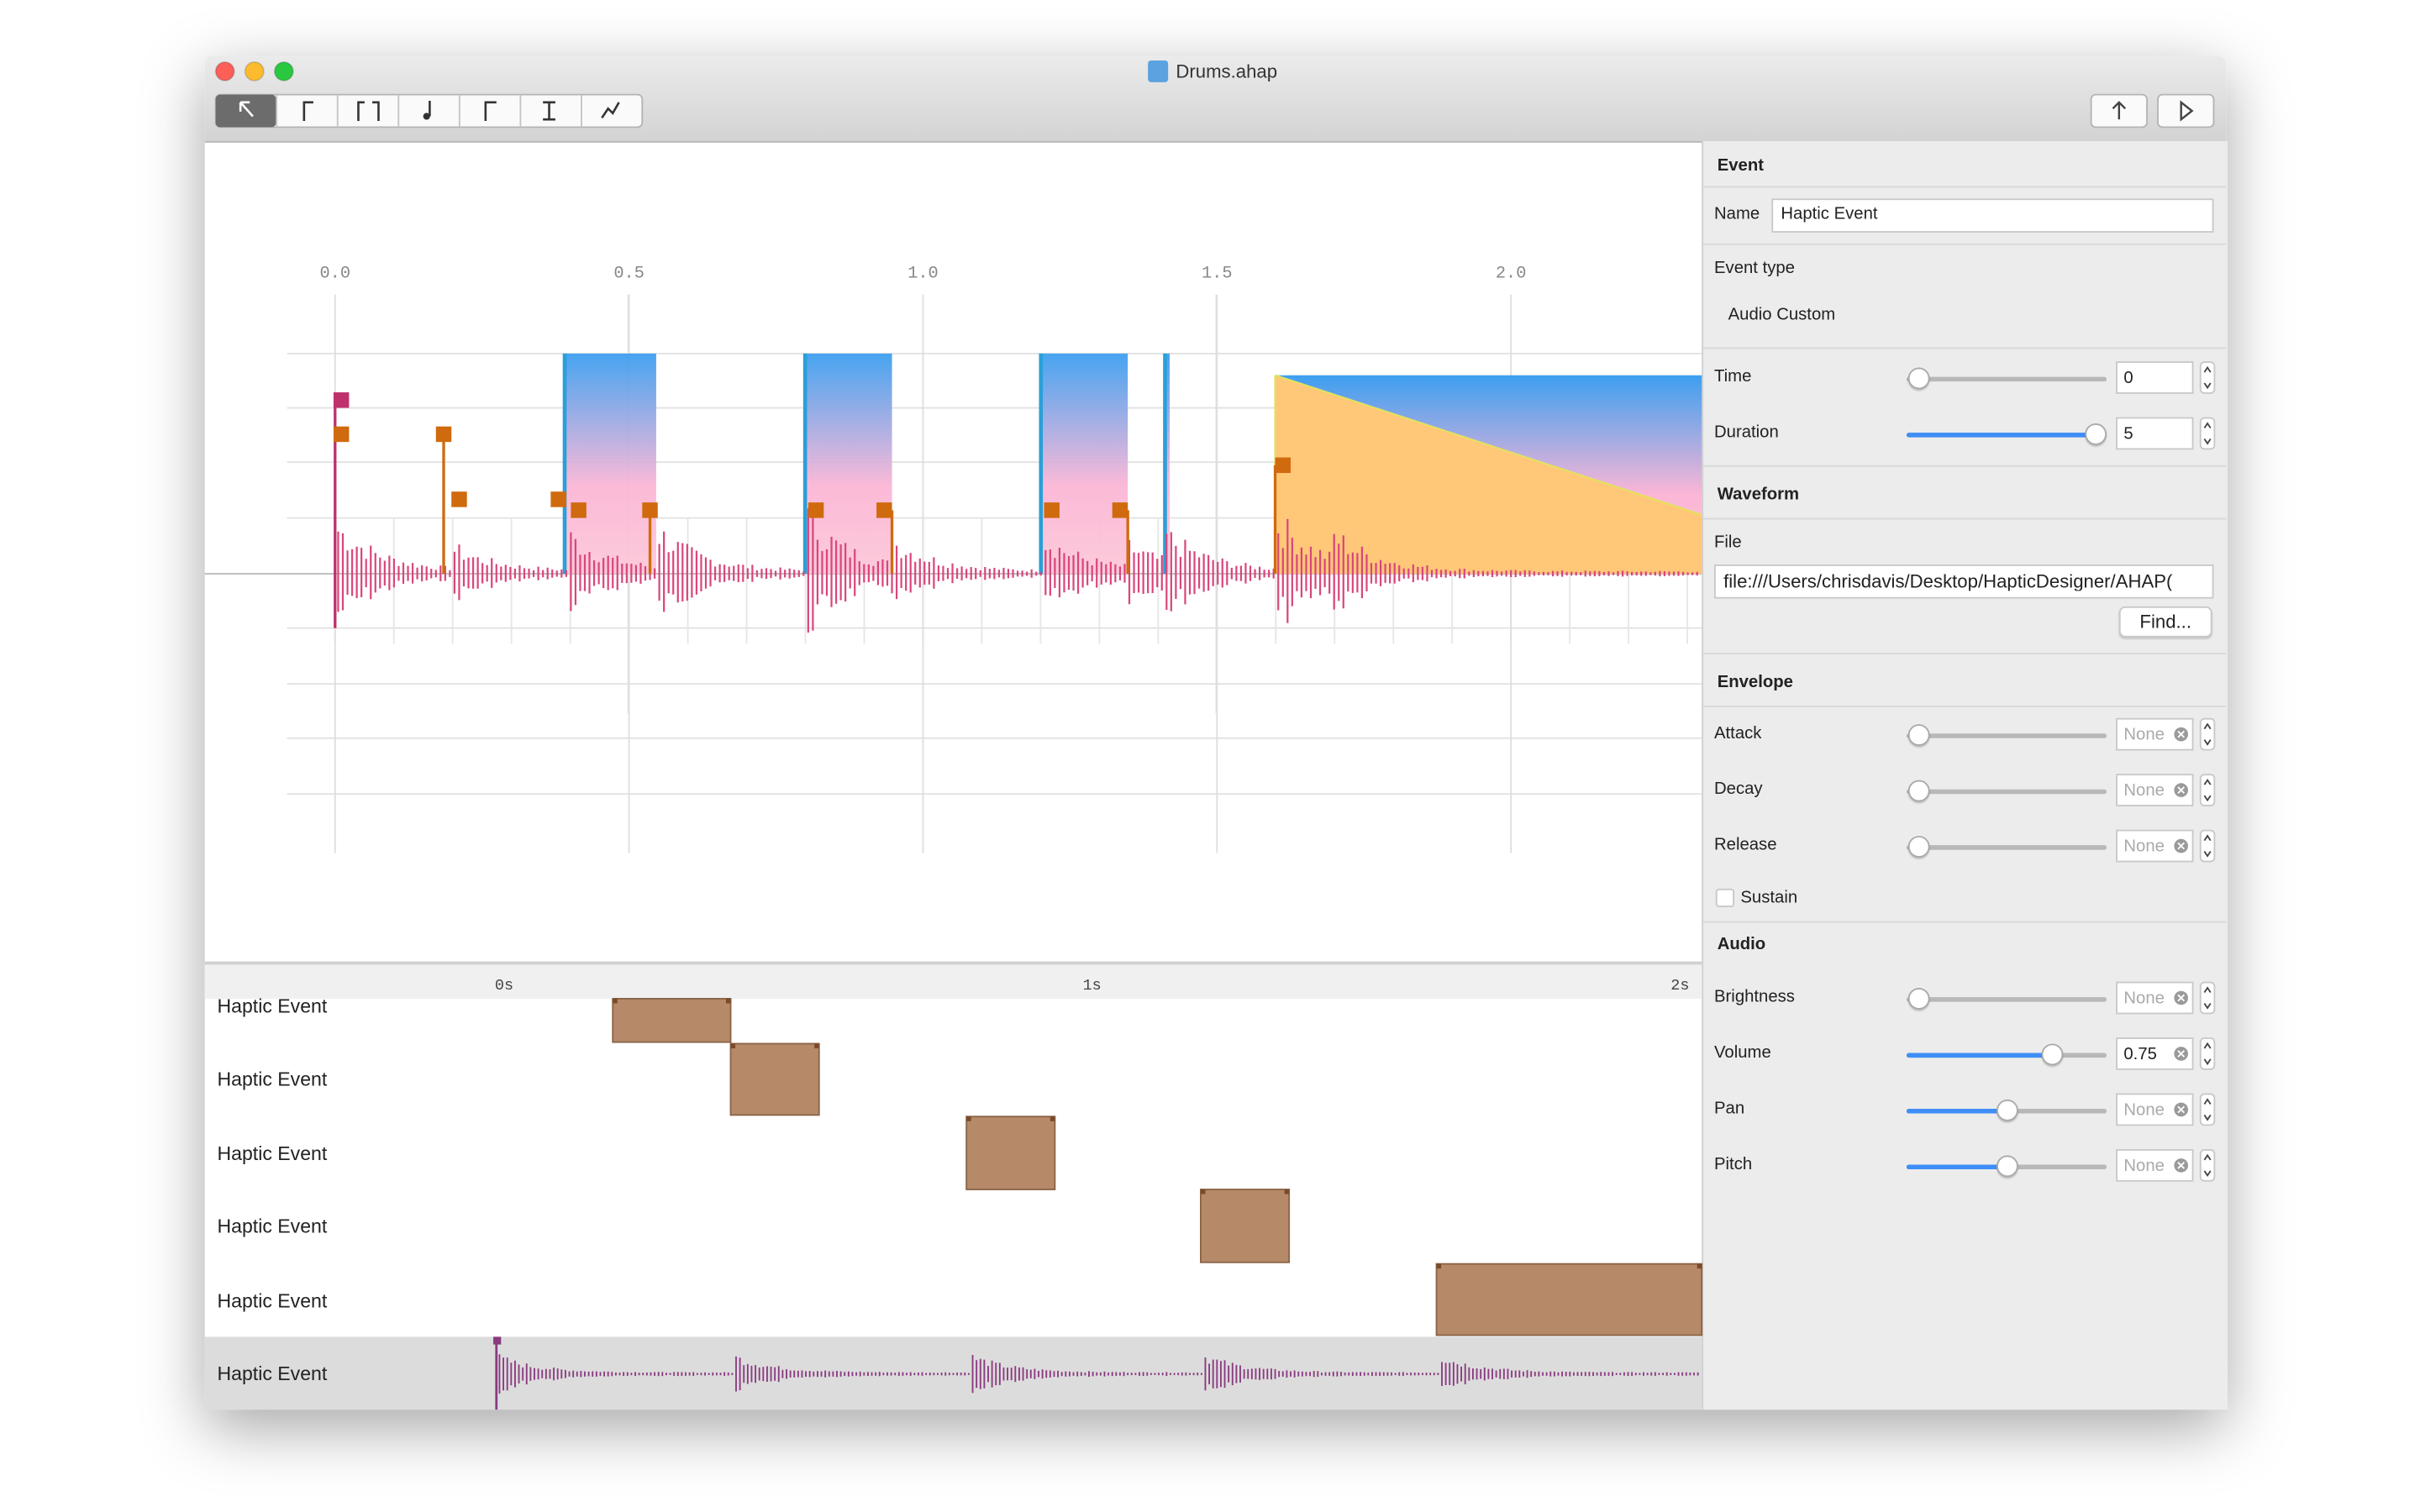 Image resolution: width=2420 pixels, height=1512 pixels. What do you see at coordinates (2140, 1054) in the screenshot?
I see `field-value: 0.75` at bounding box center [2140, 1054].